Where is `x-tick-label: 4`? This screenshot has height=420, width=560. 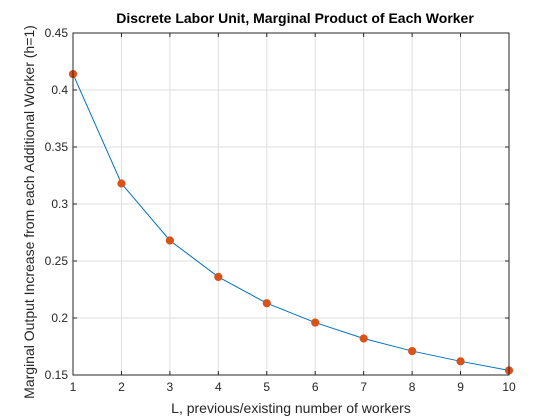 x-tick-label: 4 is located at coordinates (218, 387).